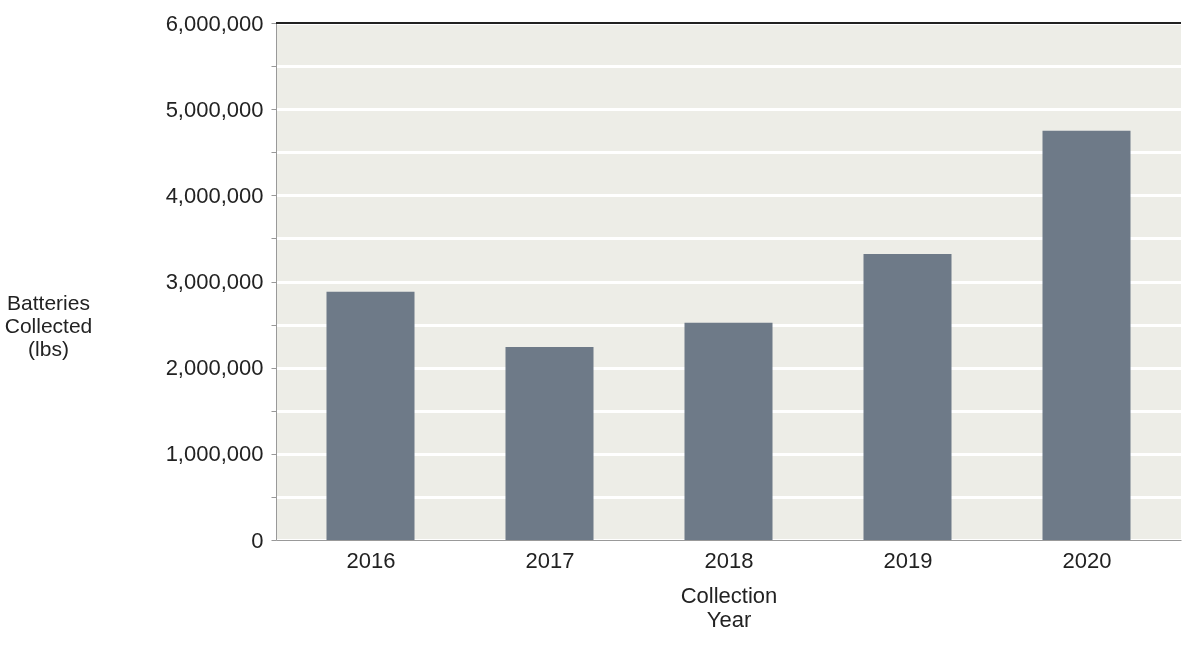 The height and width of the screenshot is (658, 1202). Describe the element at coordinates (214, 23) in the screenshot. I see `y-tick-label: 6,000,000` at that location.